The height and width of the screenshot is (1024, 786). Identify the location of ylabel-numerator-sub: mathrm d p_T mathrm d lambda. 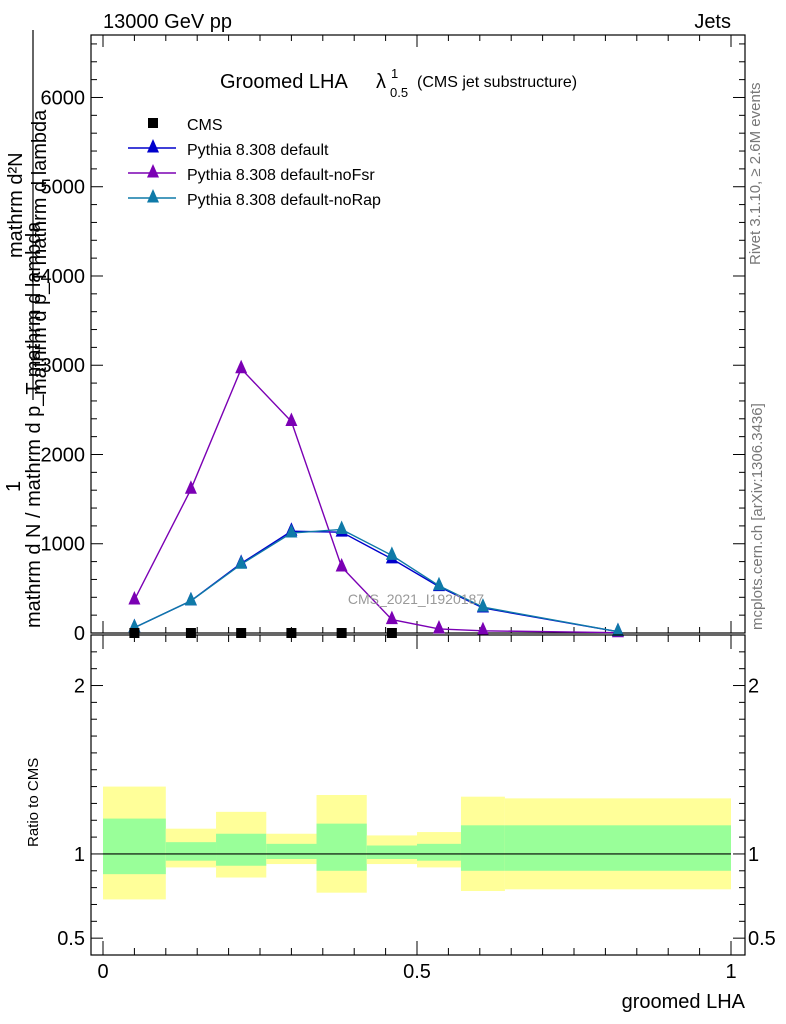
(40, 252).